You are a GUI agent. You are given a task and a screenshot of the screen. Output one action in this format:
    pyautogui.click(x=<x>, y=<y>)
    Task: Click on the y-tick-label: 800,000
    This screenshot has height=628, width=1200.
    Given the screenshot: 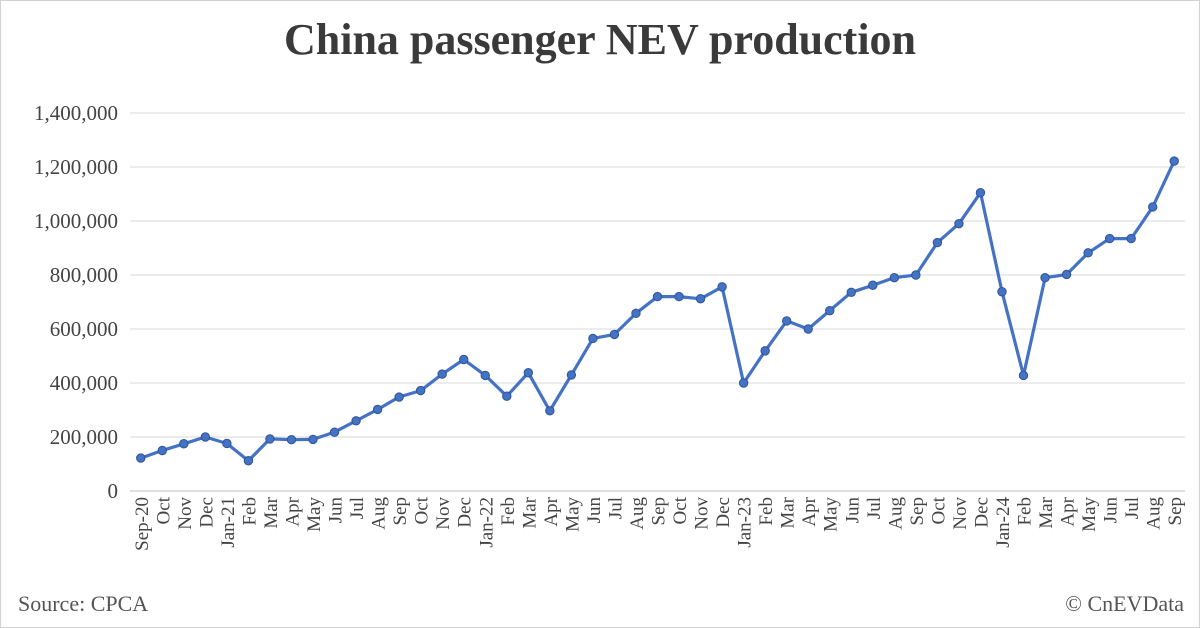 What is the action you would take?
    pyautogui.click(x=84, y=275)
    